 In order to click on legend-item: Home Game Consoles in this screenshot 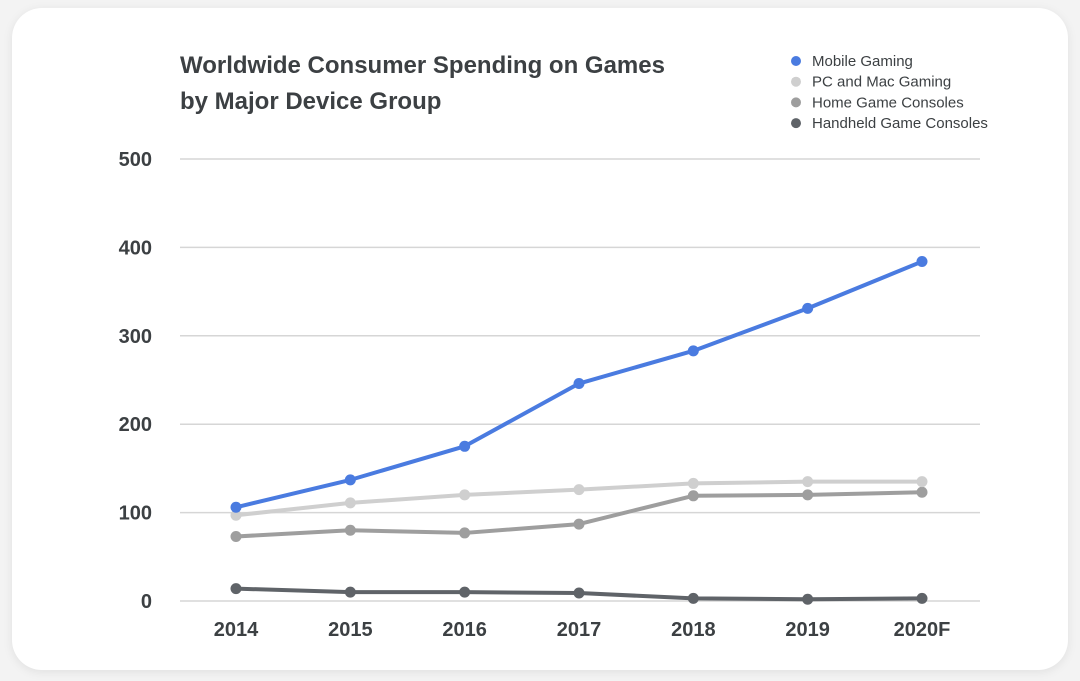, I will do `click(877, 102)`.